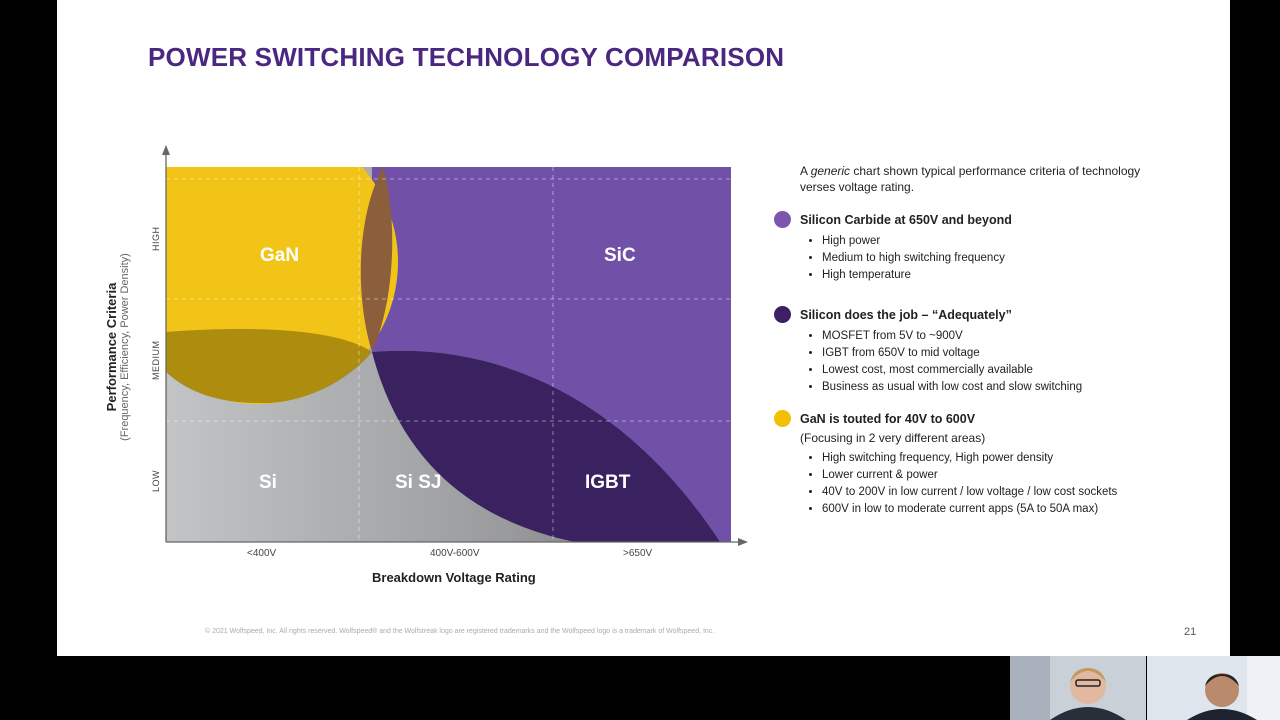 Image resolution: width=1280 pixels, height=720 pixels. I want to click on page-number: 21, so click(1190, 632).